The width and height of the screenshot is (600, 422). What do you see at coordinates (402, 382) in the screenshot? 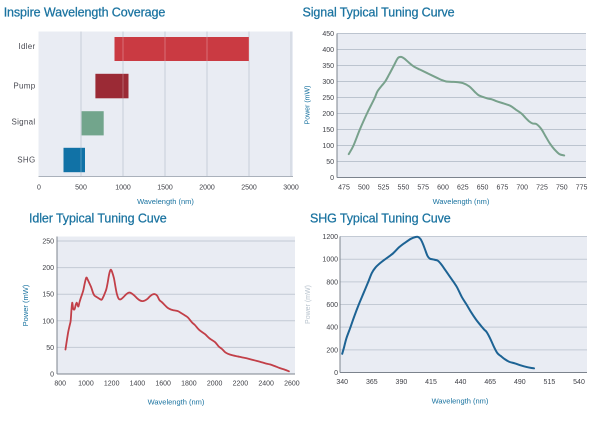
I see `svg-text: 390` at bounding box center [402, 382].